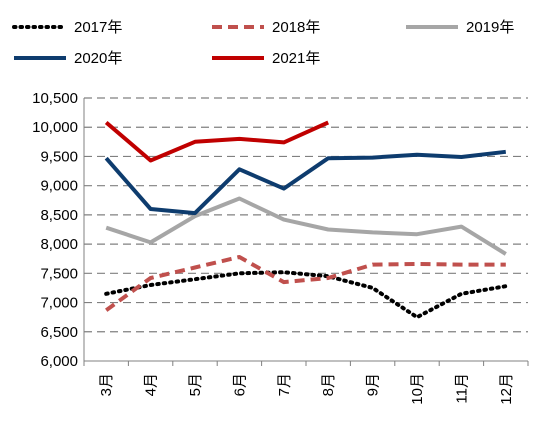 The image size is (550, 422). I want to click on x-tick-label: 8月, so click(328, 384).